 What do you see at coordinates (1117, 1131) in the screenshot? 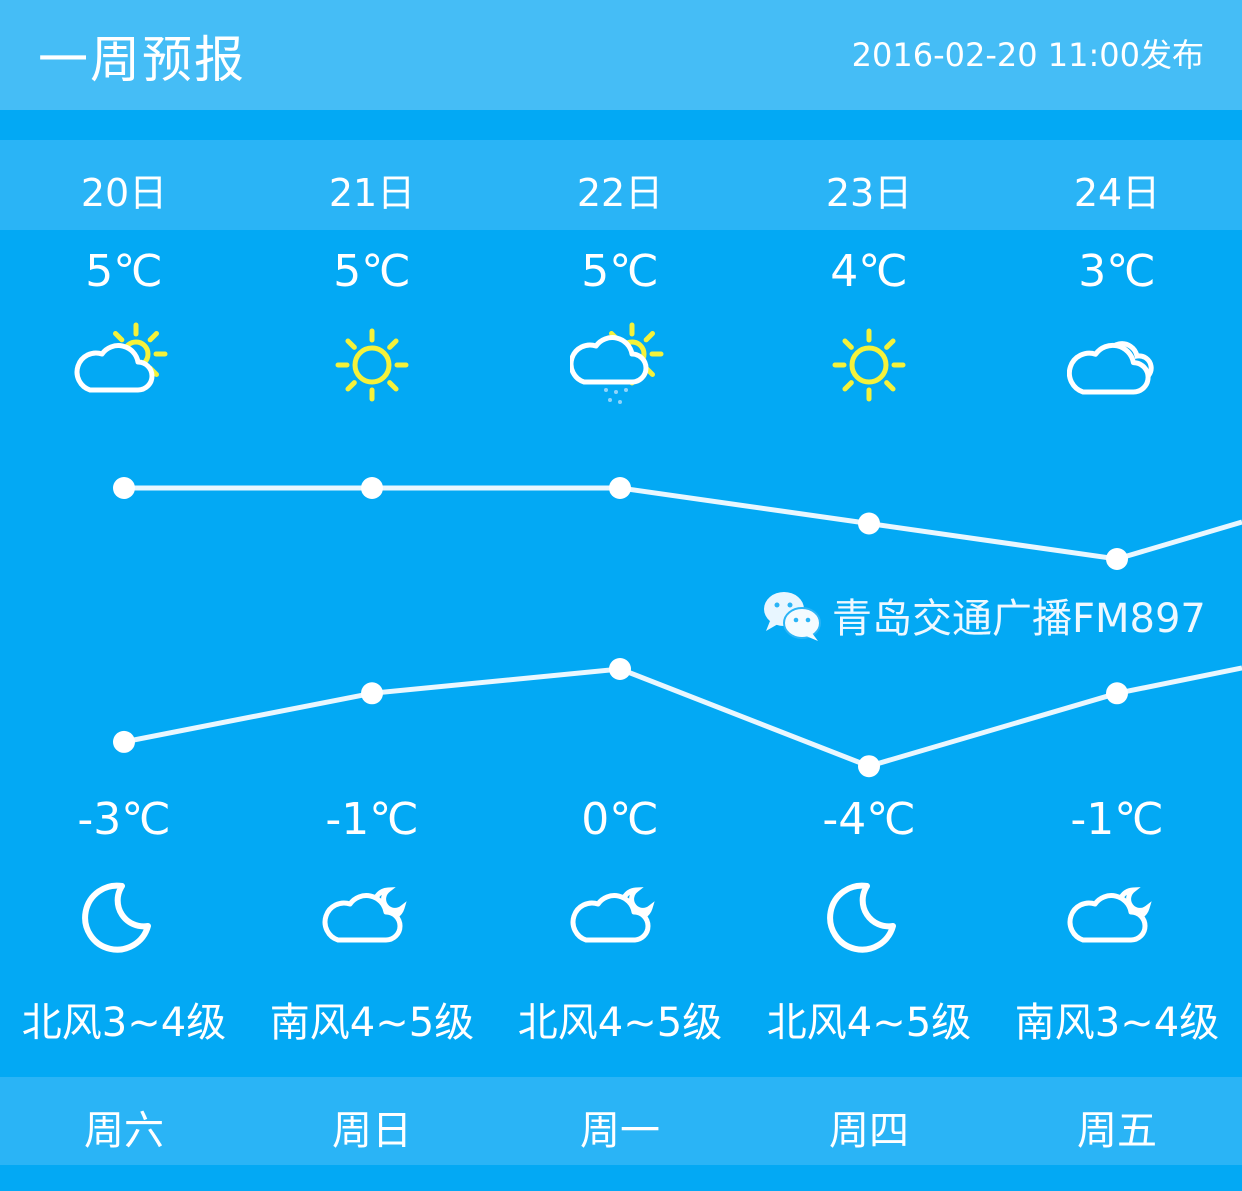
I see `weekday-label: 周五` at bounding box center [1117, 1131].